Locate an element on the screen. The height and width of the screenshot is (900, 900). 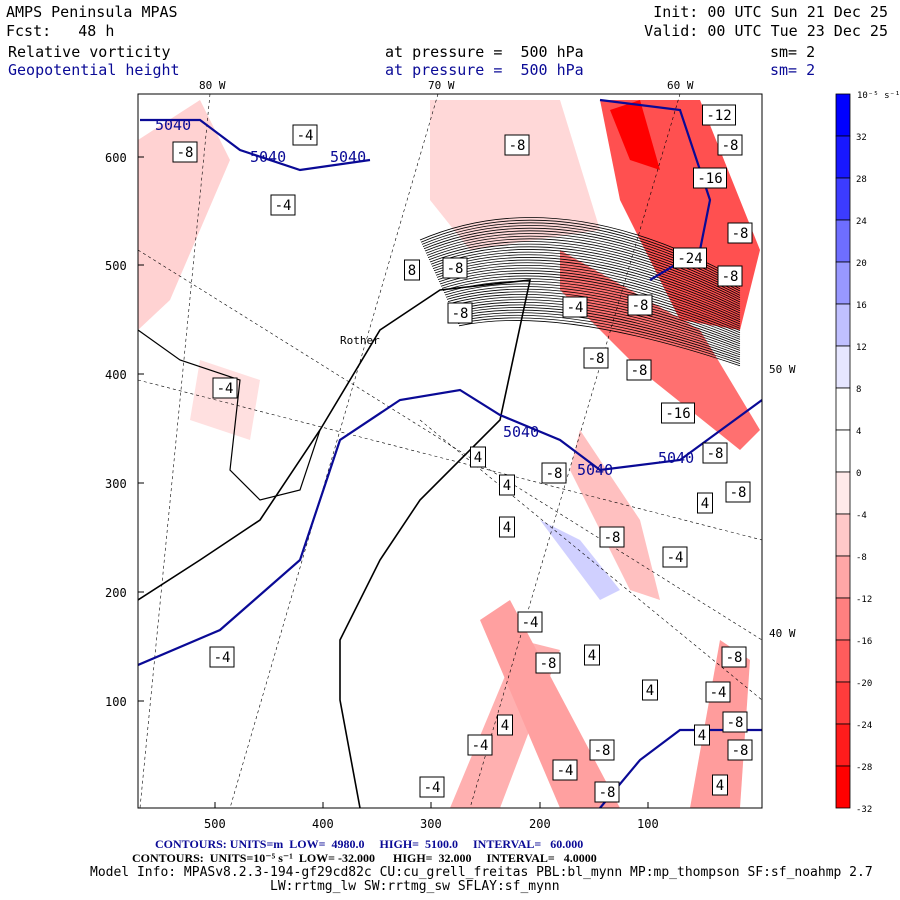
svg-text: -24 is located at coordinates (689, 259).